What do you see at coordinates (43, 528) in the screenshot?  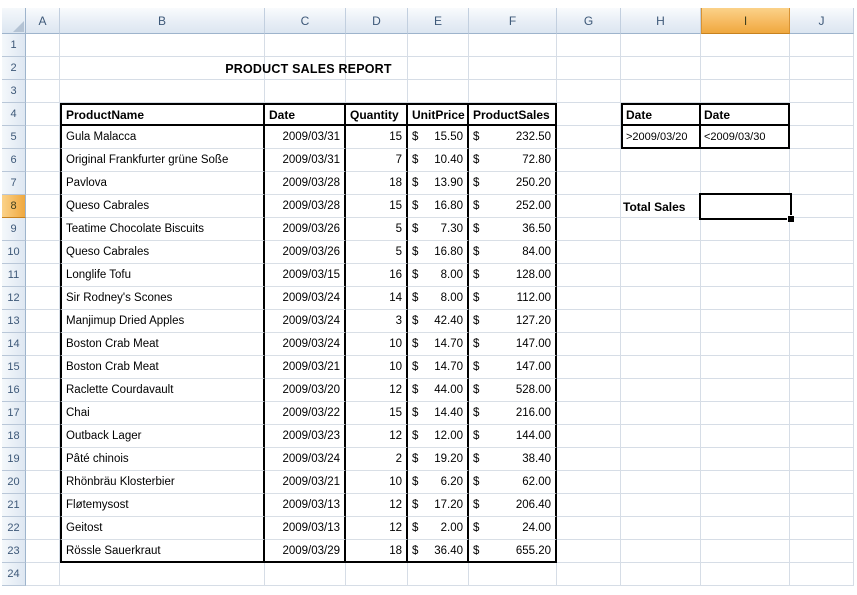 I see `cell-A22` at bounding box center [43, 528].